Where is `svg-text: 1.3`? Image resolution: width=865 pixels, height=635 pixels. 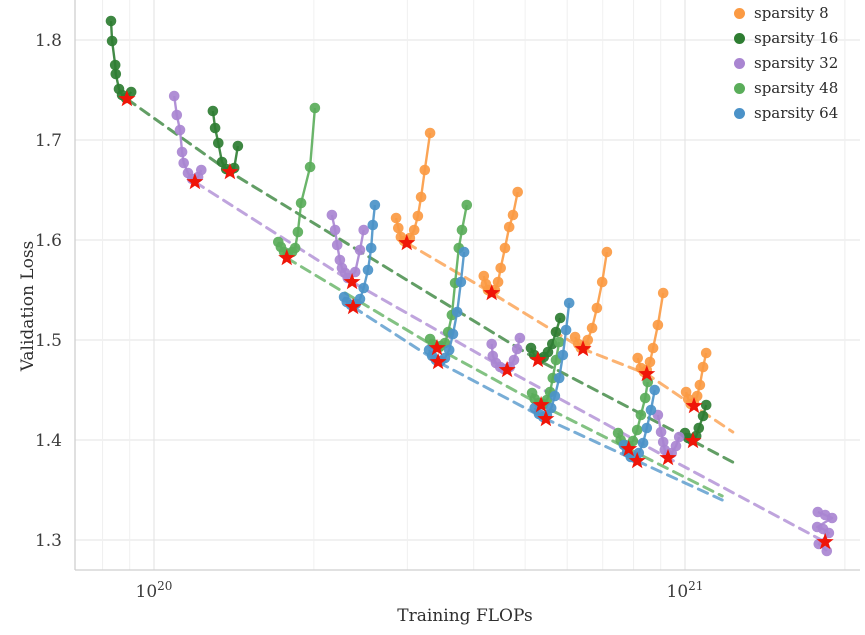 svg-text: 1.3 is located at coordinates (48, 541).